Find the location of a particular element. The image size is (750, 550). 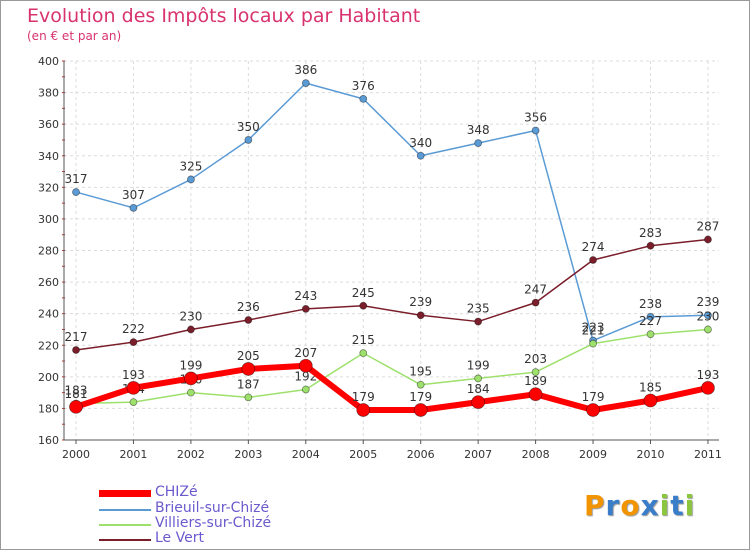

x-tick-label: 2009 is located at coordinates (593, 454).